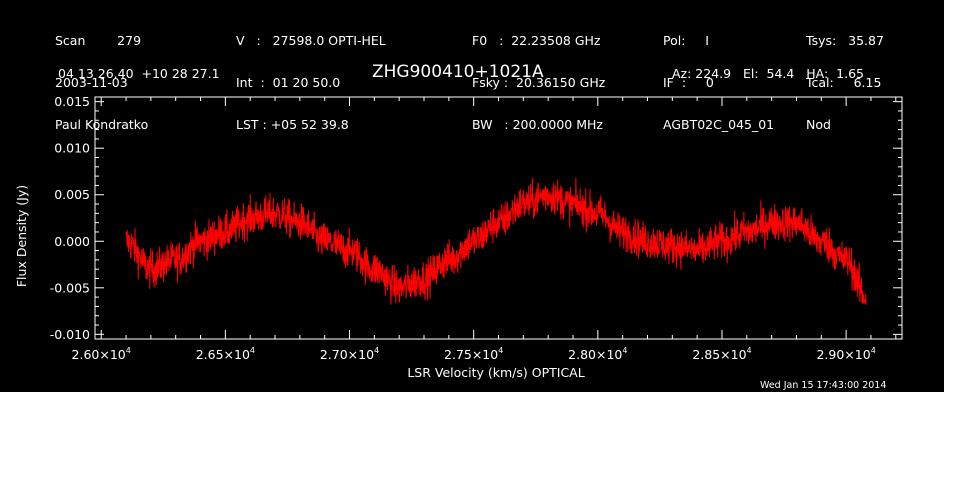  Describe the element at coordinates (458, 72) in the screenshot. I see `source-name: ZHG900410+1021A` at that location.